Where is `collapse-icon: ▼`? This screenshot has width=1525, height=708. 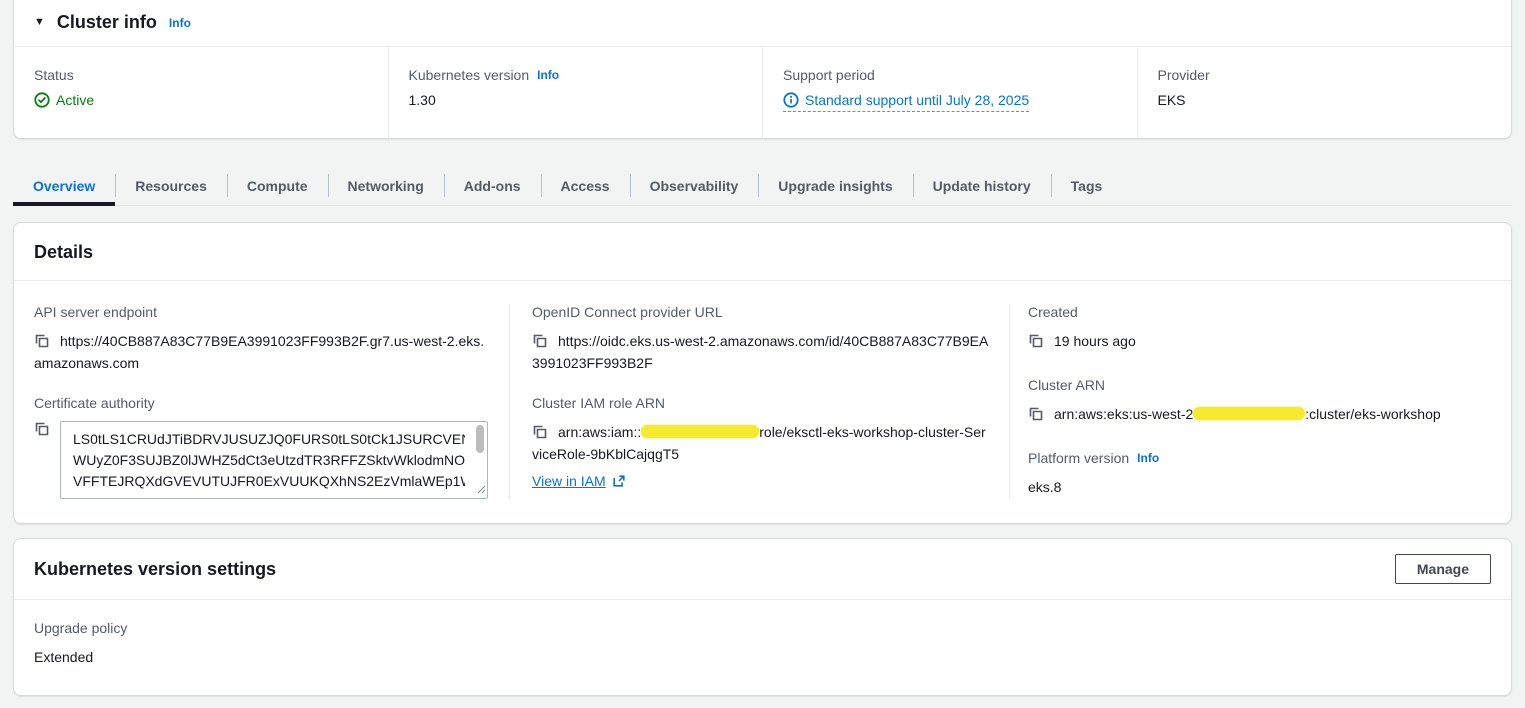
collapse-icon: ▼ is located at coordinates (39, 22).